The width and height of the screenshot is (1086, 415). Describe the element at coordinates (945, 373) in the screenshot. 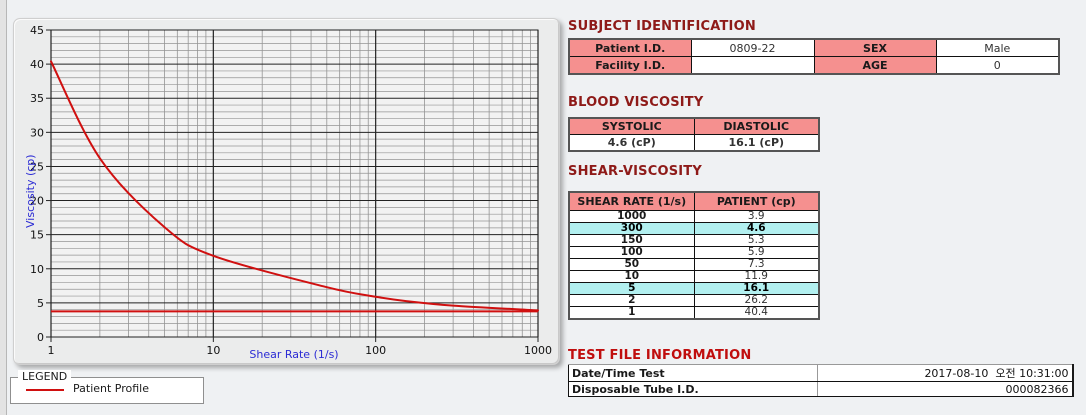

I see `date-time-test-value: 2017-08-10 오전 10:31:00` at that location.